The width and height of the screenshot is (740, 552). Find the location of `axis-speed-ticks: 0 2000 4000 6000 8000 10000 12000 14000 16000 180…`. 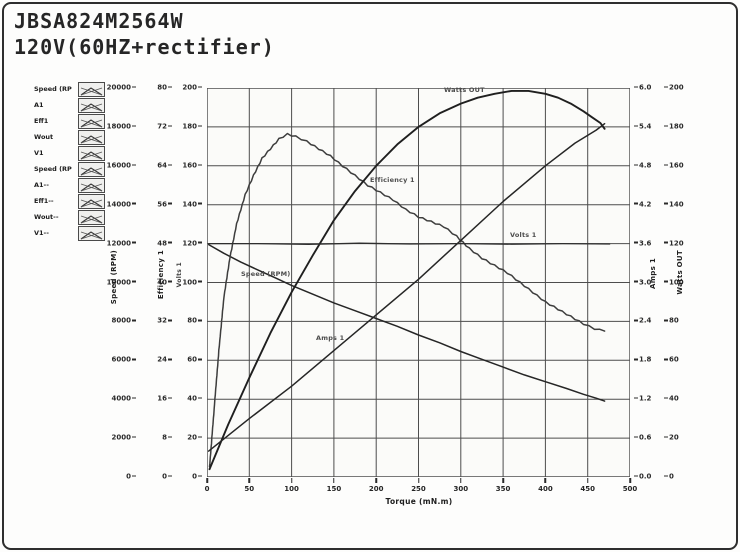

axis-speed-ticks: 0 2000 4000 6000 8000 10000 12000 14000 16000 180… is located at coordinates (112, 282).